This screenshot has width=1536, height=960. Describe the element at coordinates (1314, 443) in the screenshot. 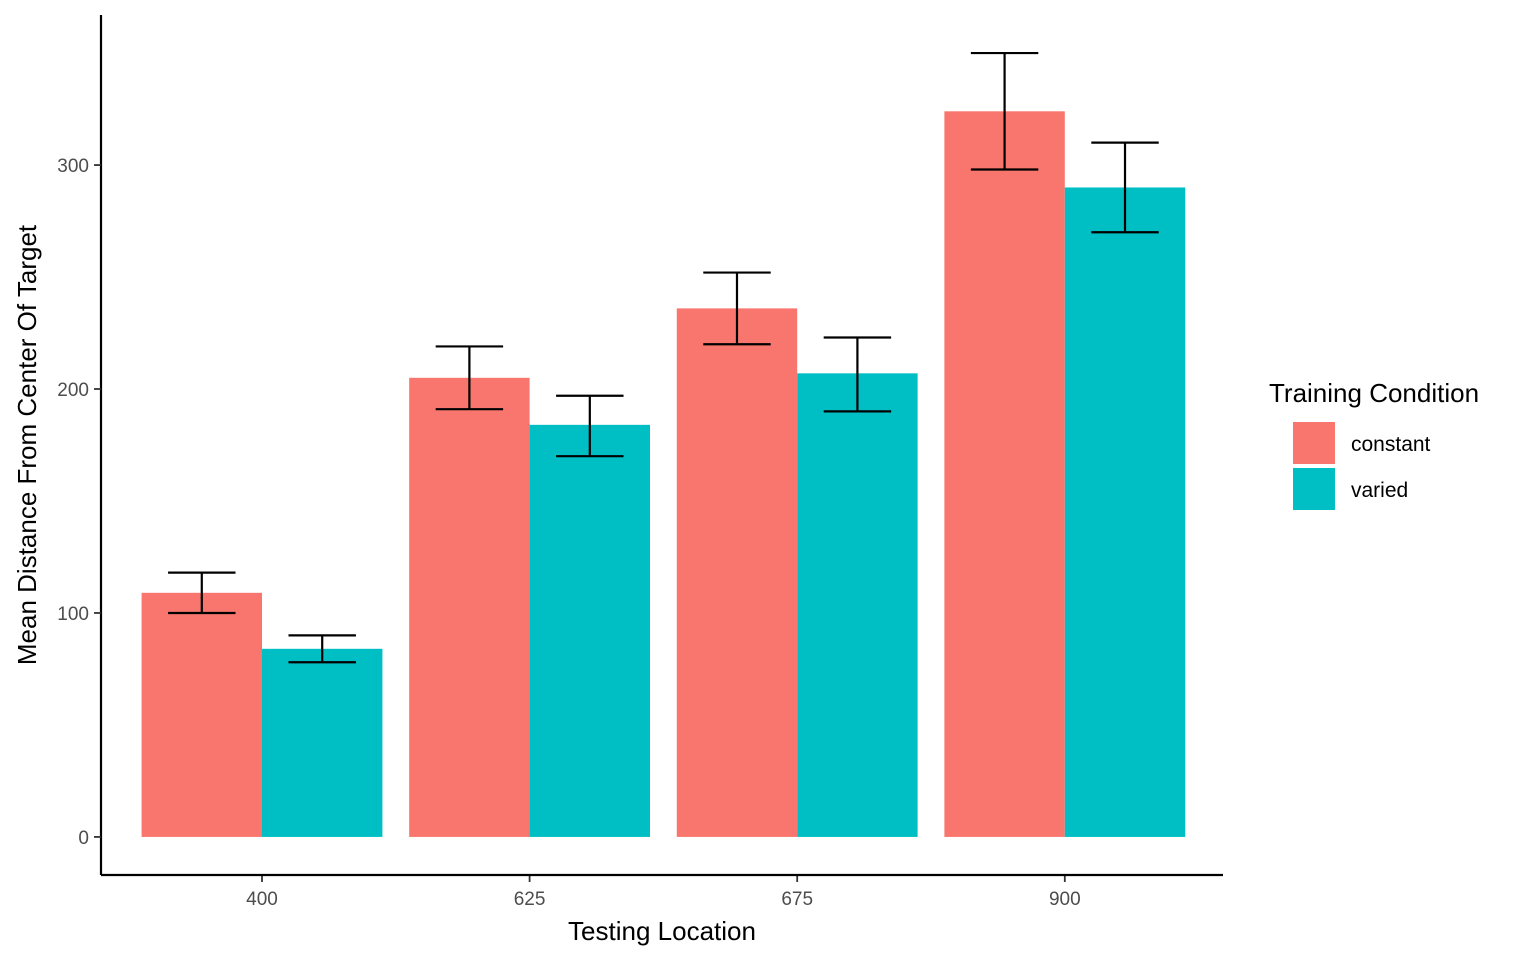

I see `legend-swatch-constant` at that location.